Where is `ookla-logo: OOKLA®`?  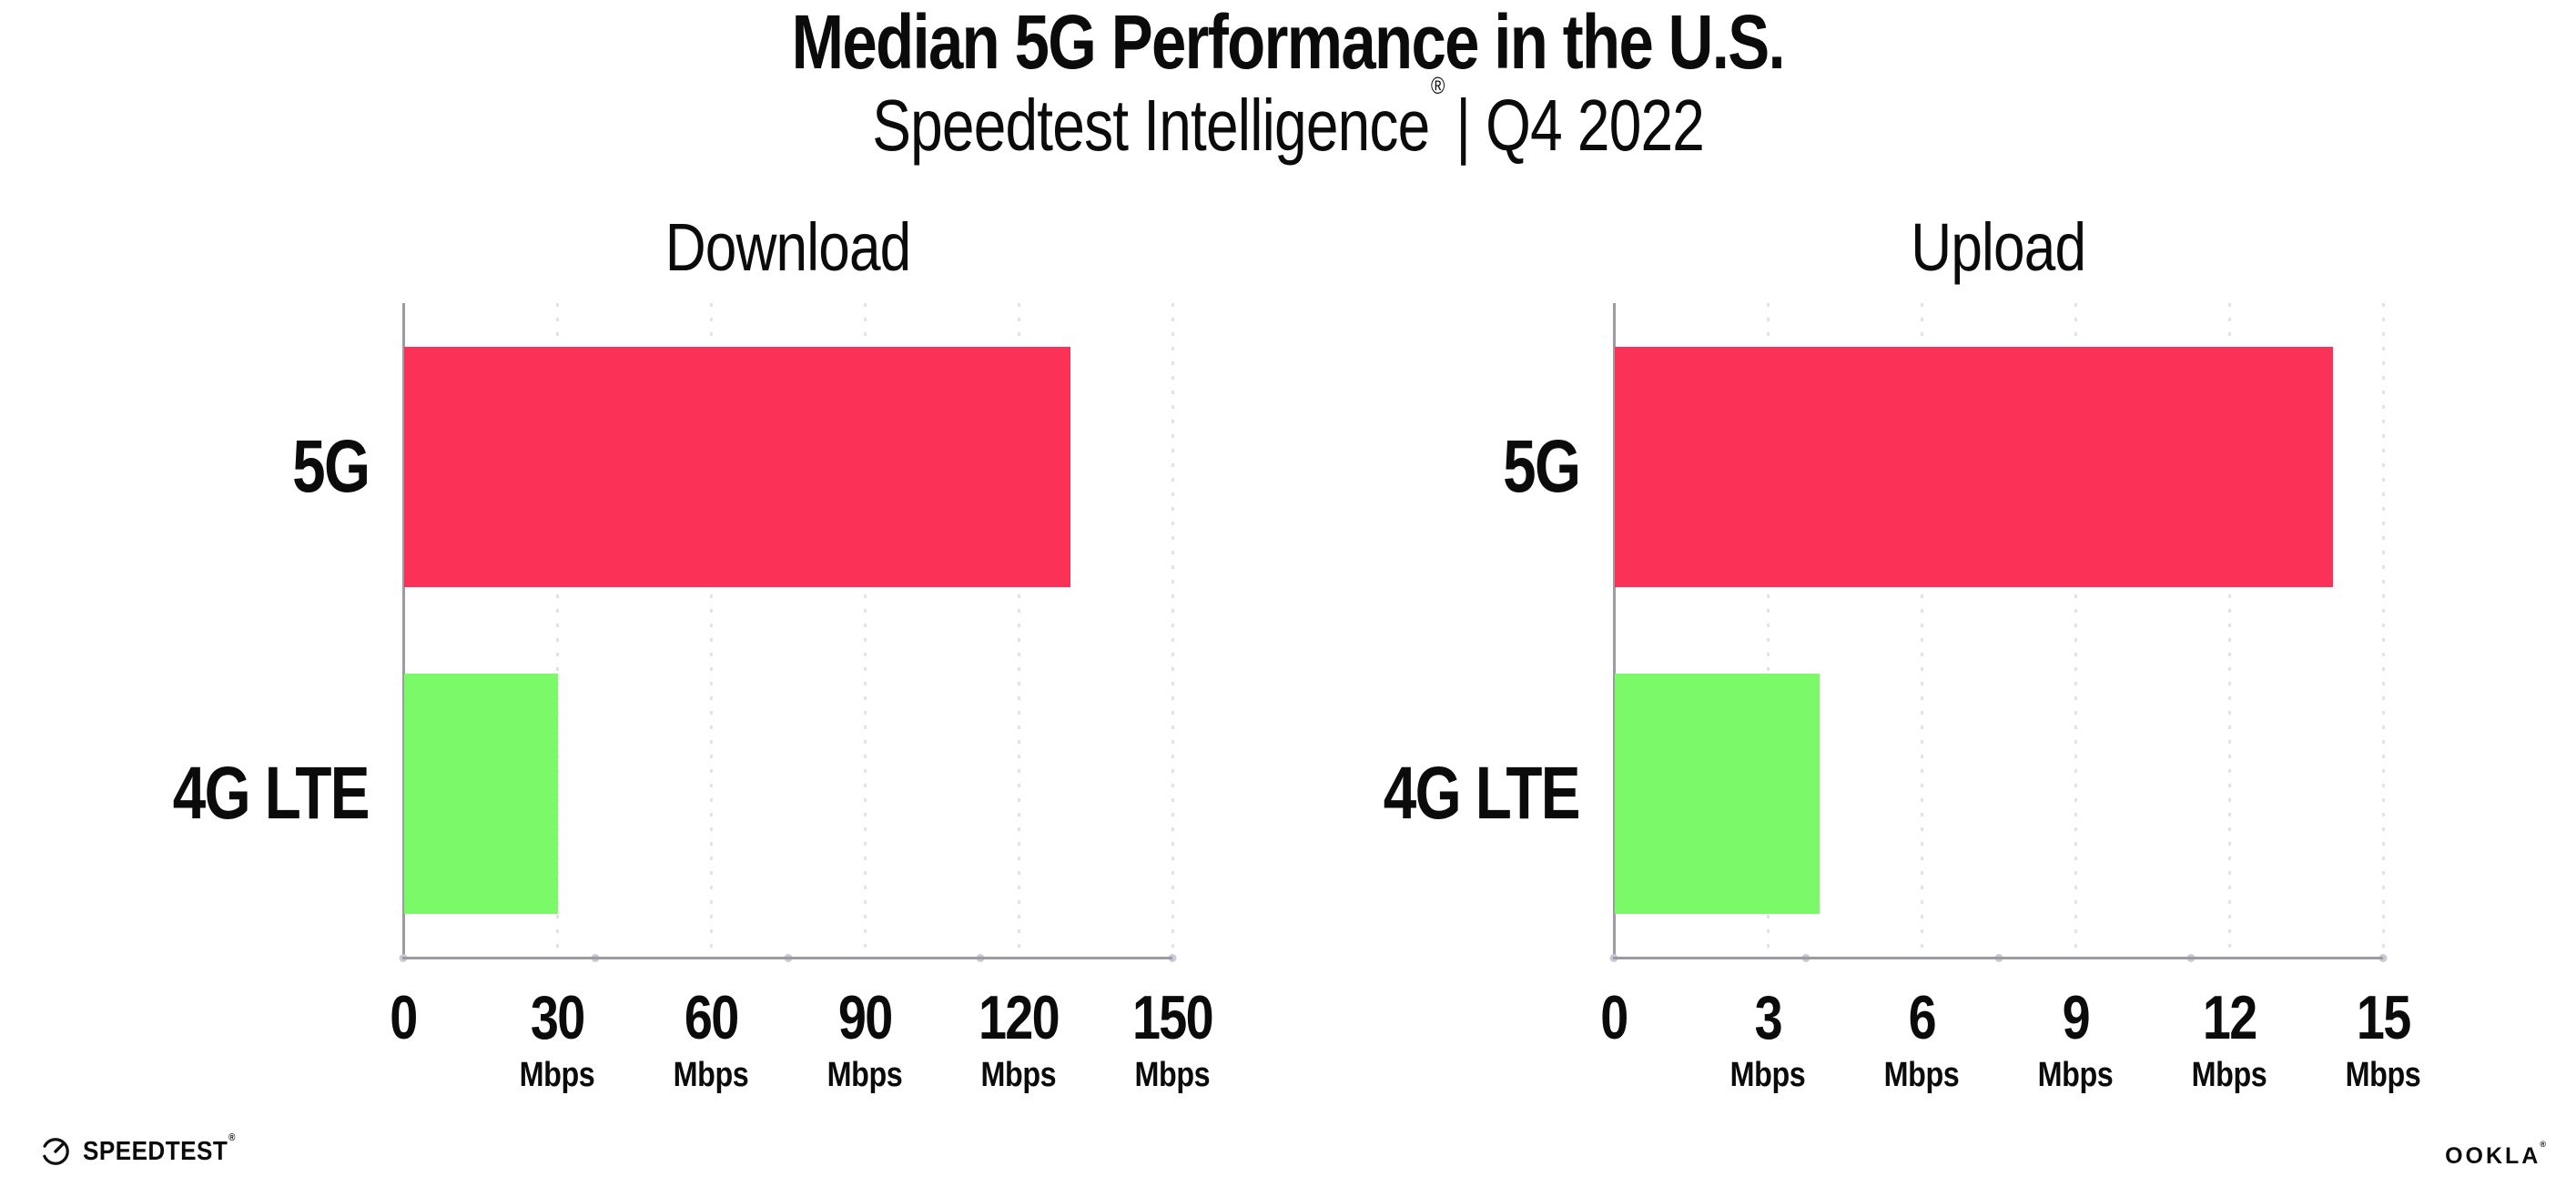
ookla-logo: OOKLA® is located at coordinates (2497, 1154).